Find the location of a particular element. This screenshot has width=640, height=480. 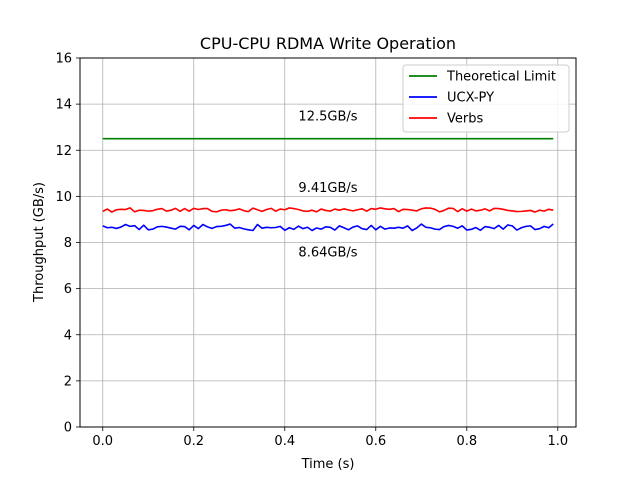

x-tick-label: 0.0 is located at coordinates (102, 441).